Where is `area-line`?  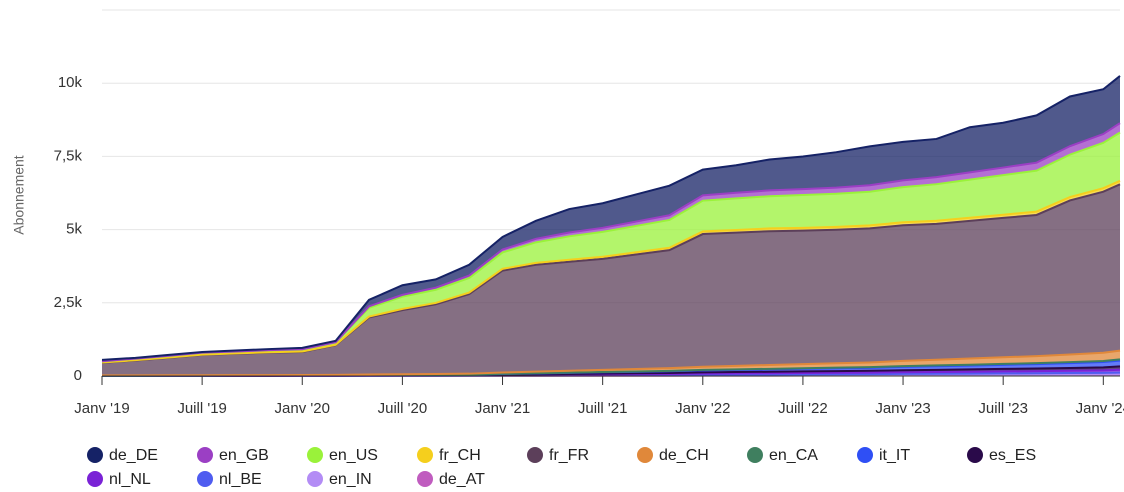 area-line is located at coordinates (611, 363).